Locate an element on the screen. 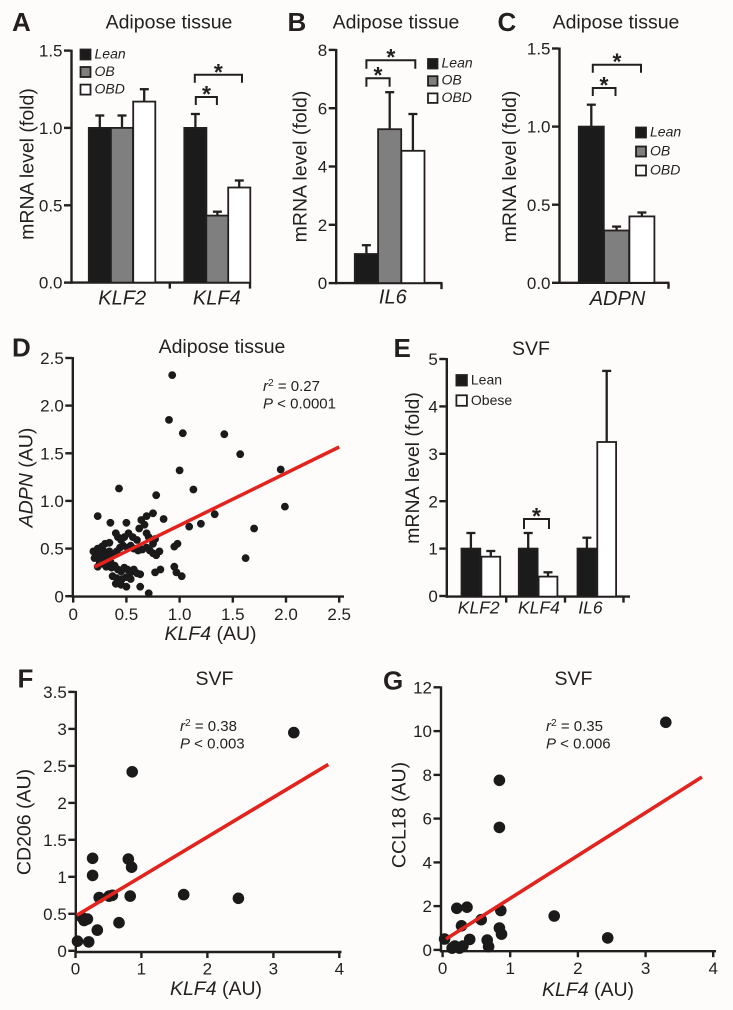  svg-text: 3.5 is located at coordinates (55, 692).